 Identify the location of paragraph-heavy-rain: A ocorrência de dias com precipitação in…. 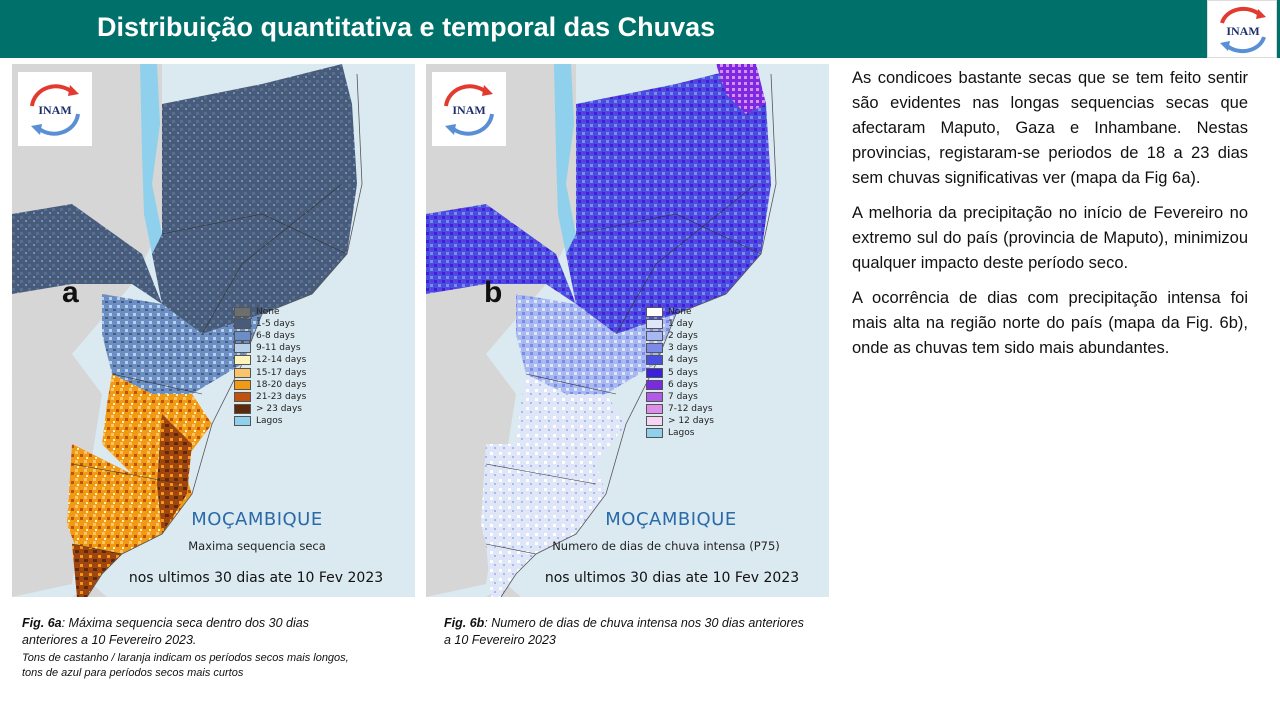
(1050, 323).